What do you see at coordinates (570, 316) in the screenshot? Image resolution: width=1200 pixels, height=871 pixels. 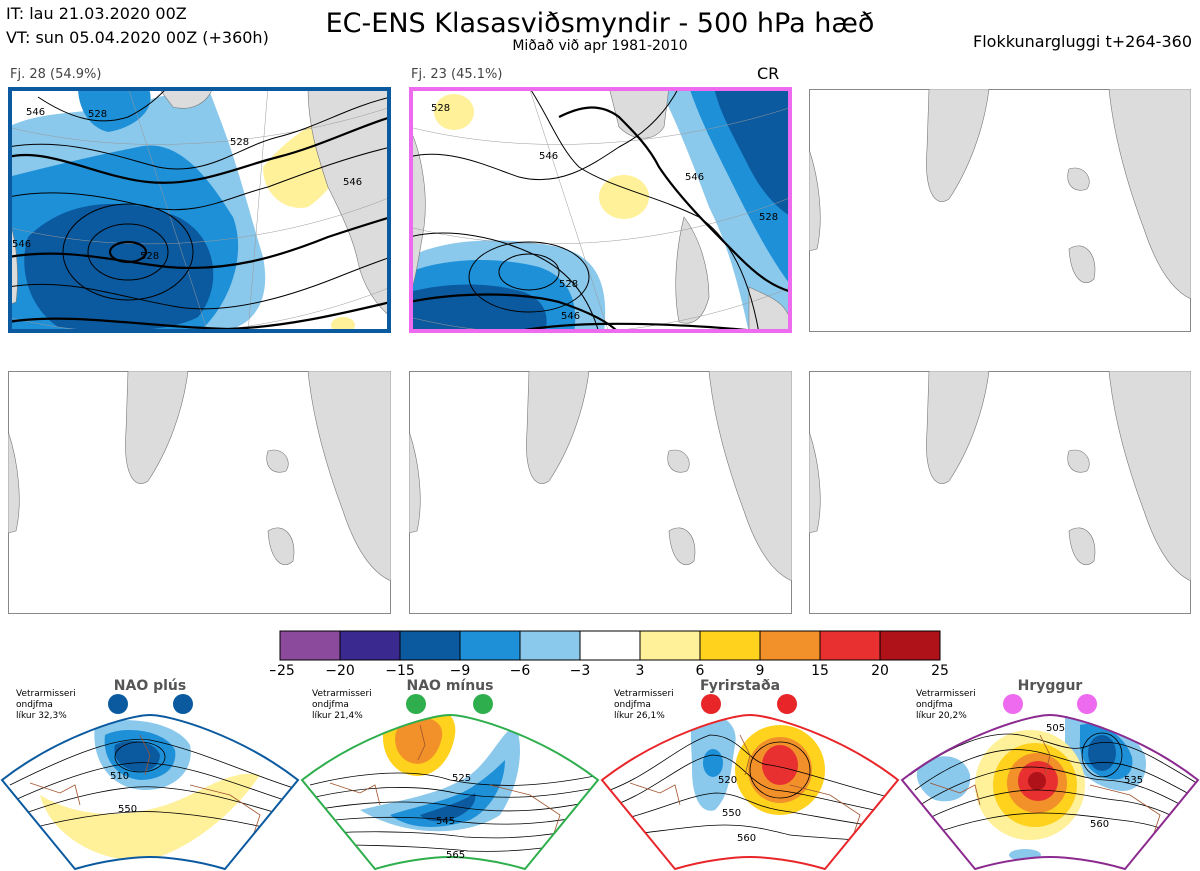 I see `p2-contour-label-6: 546` at bounding box center [570, 316].